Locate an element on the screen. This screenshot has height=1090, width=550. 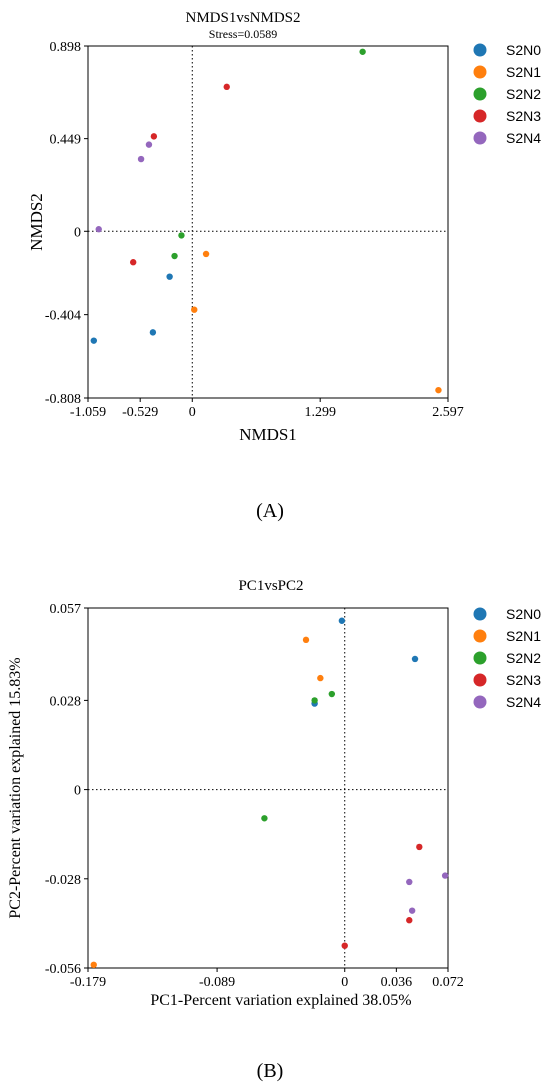
panel-label-b: (B) is located at coordinates (270, 1071).